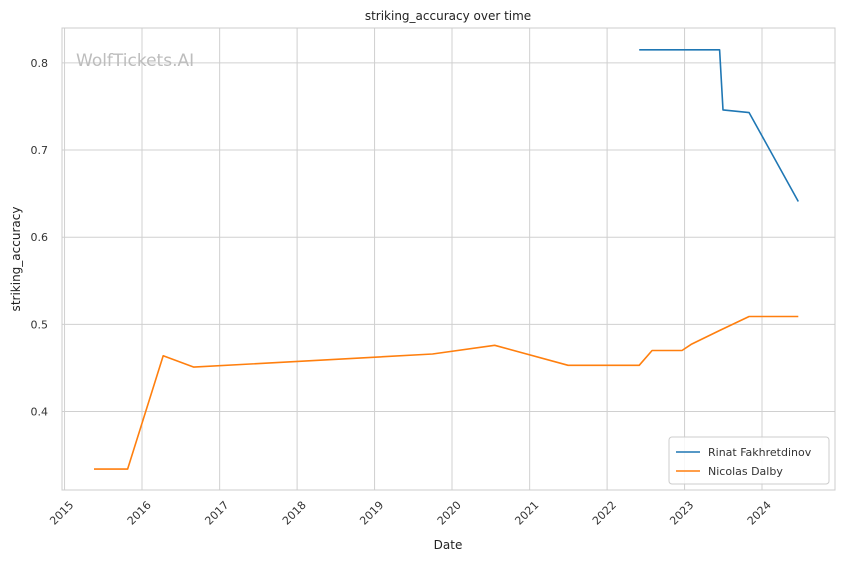 The height and width of the screenshot is (561, 844). Describe the element at coordinates (16, 259) in the screenshot. I see `y-axis-label: striking_accuracy` at that location.